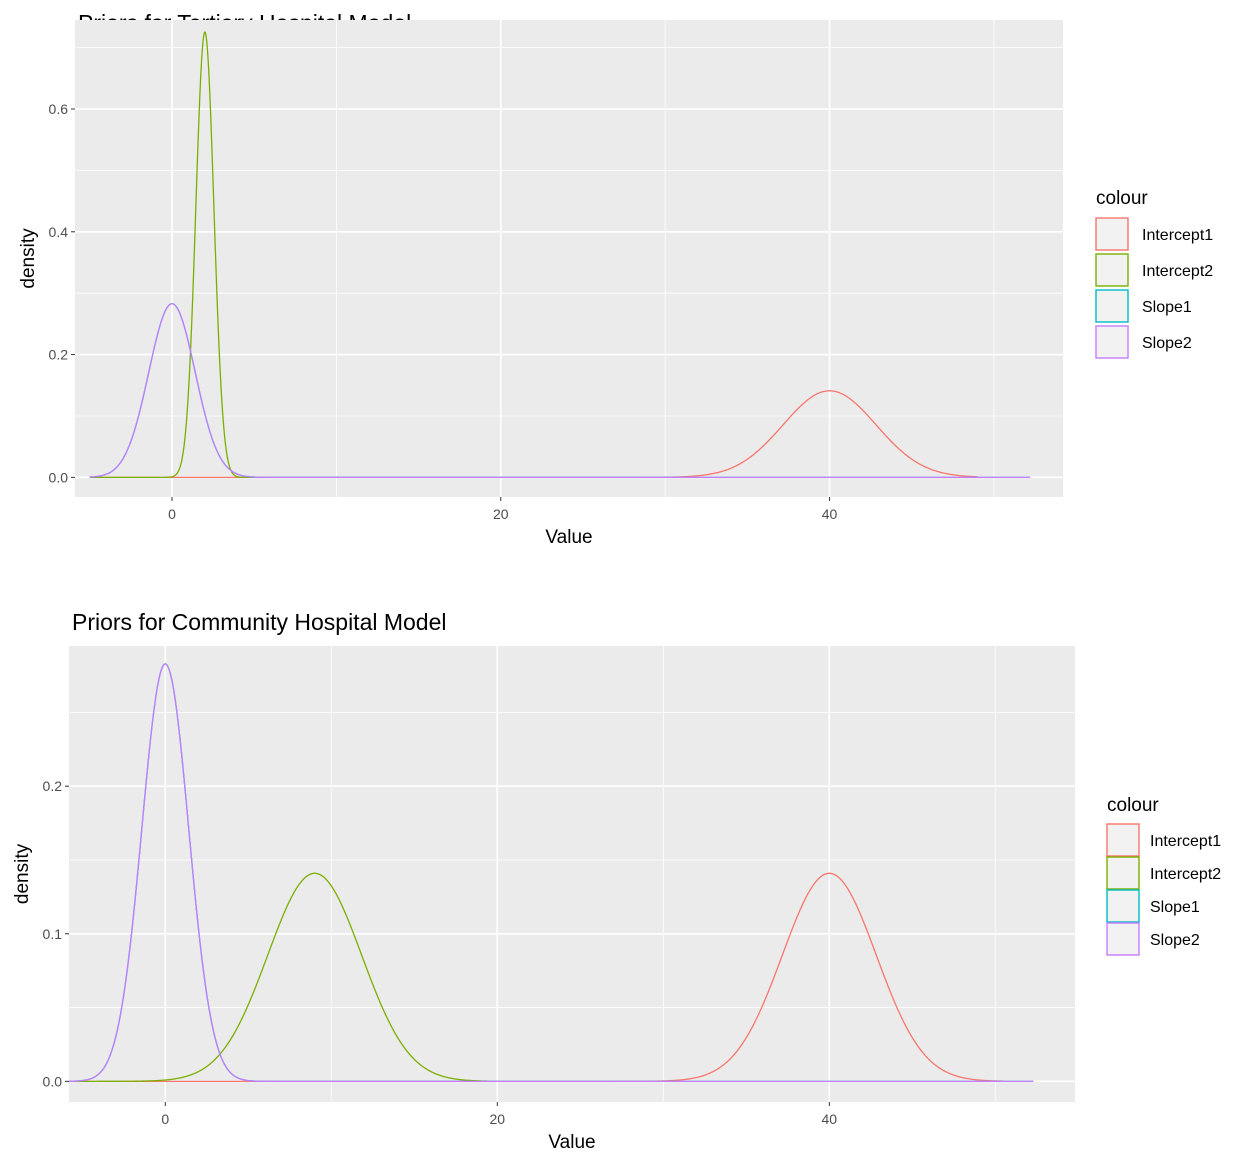 This screenshot has width=1238, height=1158. Describe the element at coordinates (59, 232) in the screenshot. I see `y-tick-label: 0.4` at that location.